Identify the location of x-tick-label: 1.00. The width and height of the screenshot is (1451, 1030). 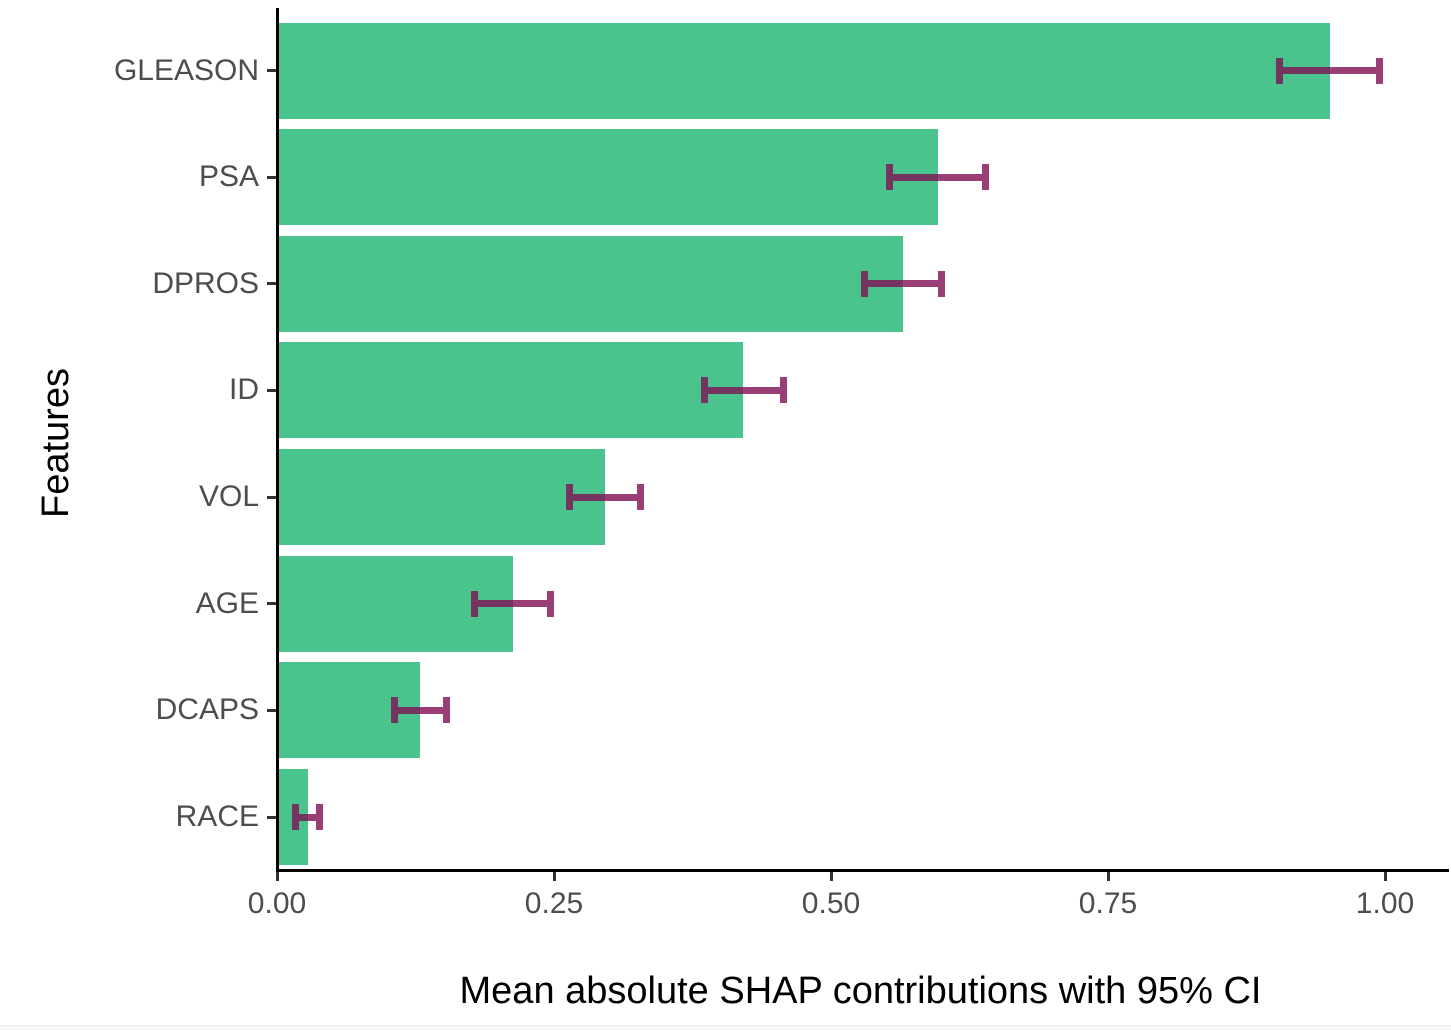
(1385, 903).